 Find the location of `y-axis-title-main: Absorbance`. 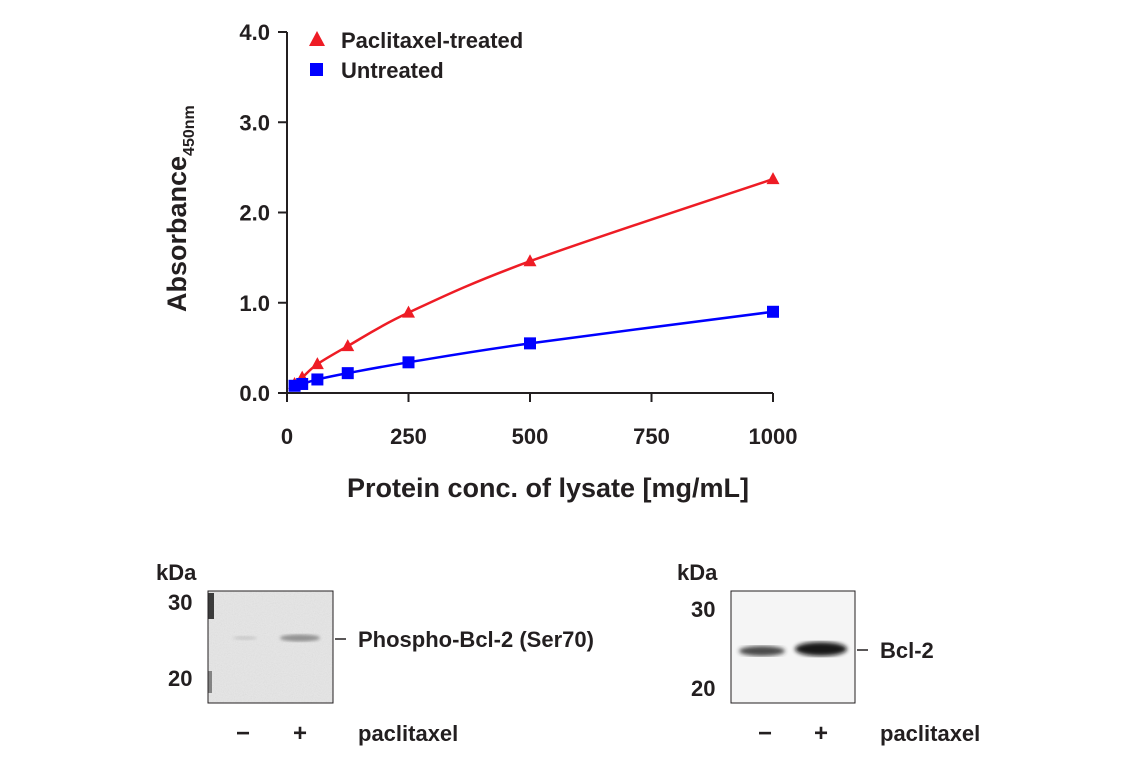

y-axis-title-main: Absorbance is located at coordinates (177, 234).